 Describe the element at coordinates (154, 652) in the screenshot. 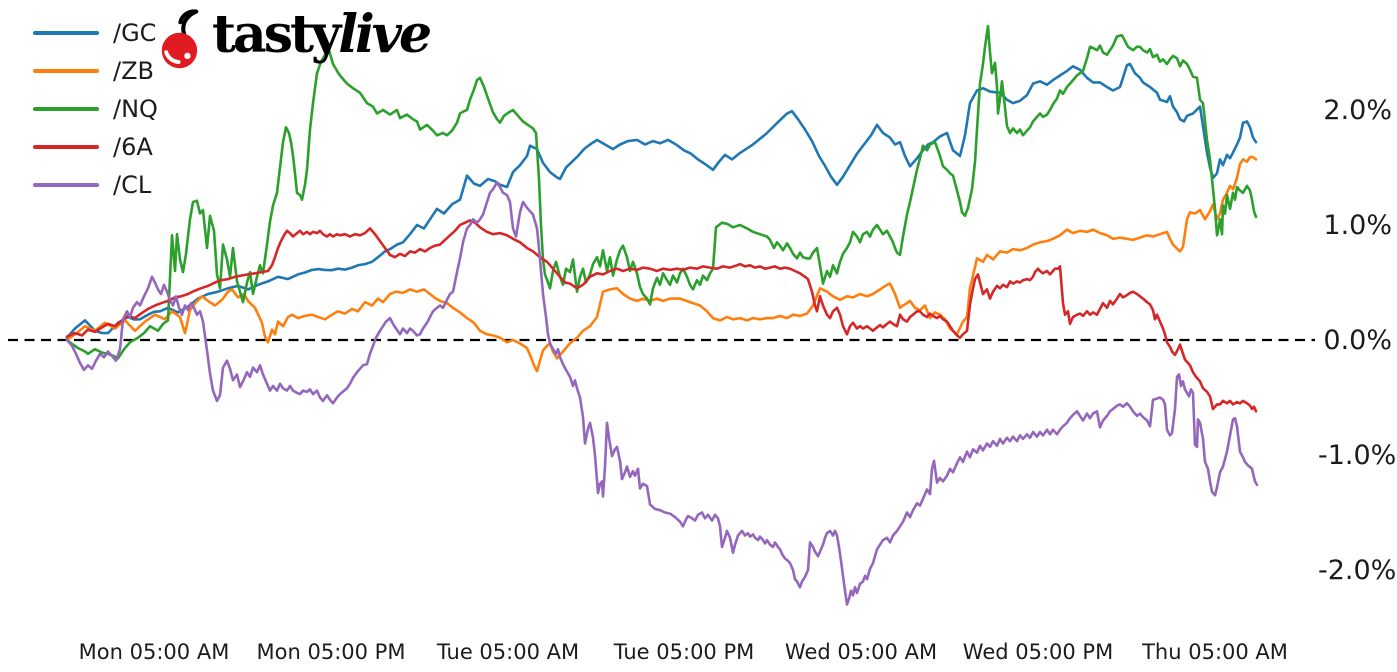

I see `x-tick-label: Mon 05:00 AM` at that location.